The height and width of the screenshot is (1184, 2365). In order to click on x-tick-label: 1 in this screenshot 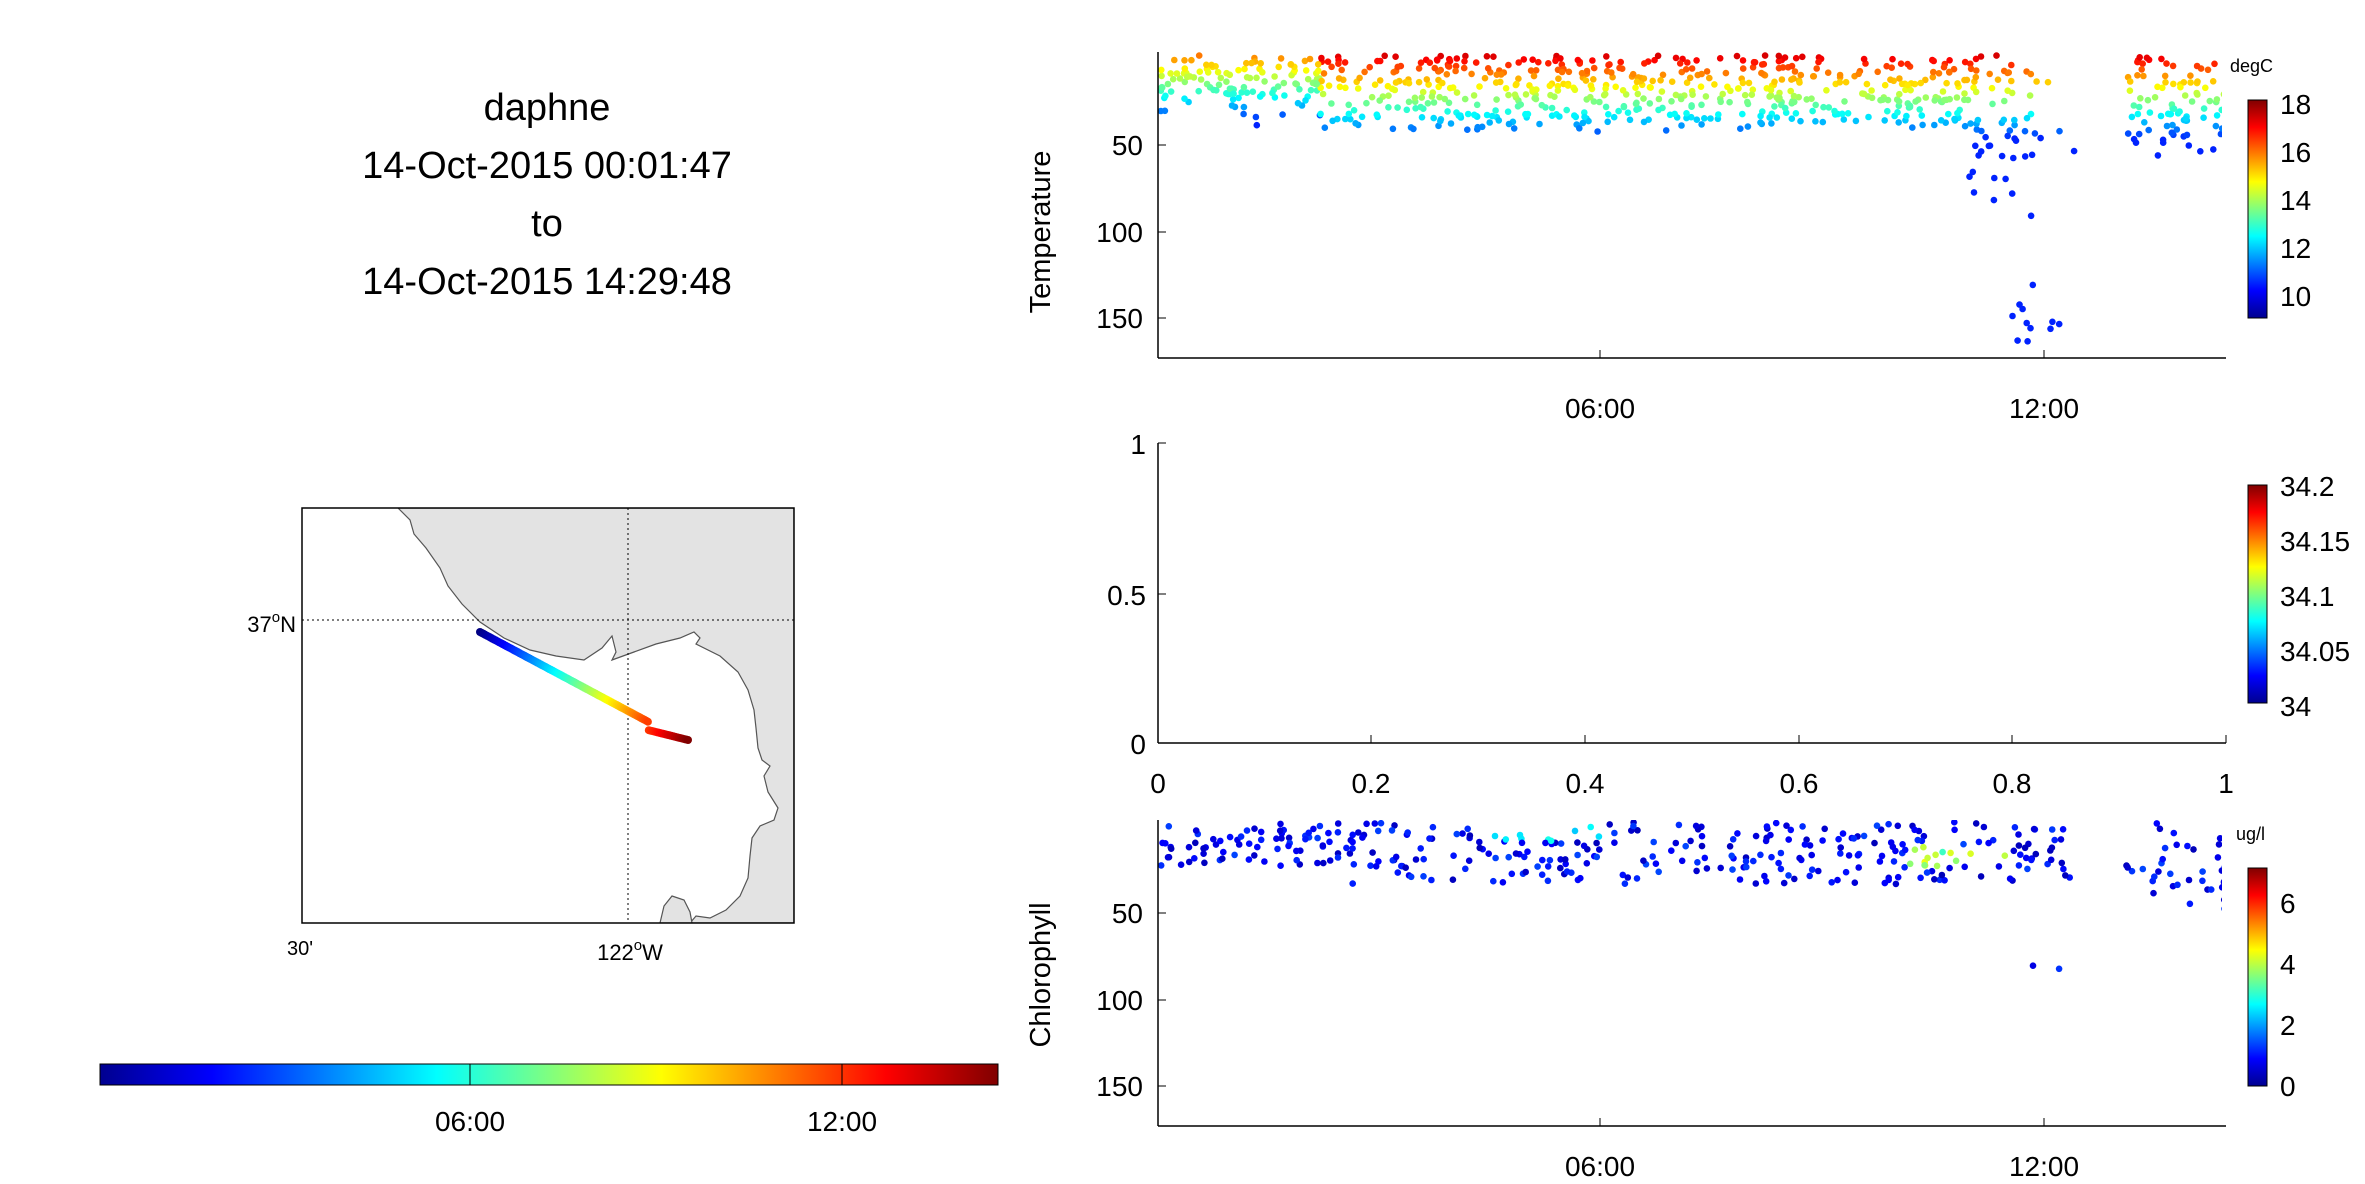, I will do `click(2226, 783)`.